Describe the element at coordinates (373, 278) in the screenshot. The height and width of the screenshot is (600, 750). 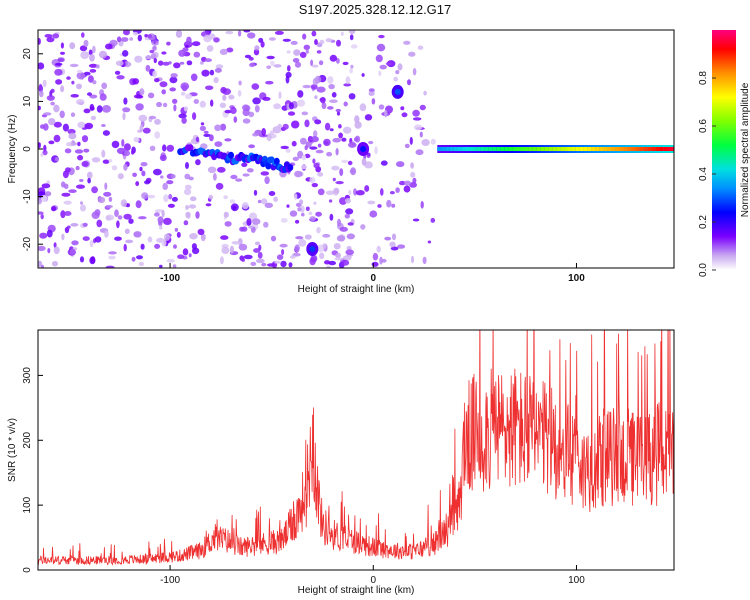
I see `x-tick-label: 0` at that location.